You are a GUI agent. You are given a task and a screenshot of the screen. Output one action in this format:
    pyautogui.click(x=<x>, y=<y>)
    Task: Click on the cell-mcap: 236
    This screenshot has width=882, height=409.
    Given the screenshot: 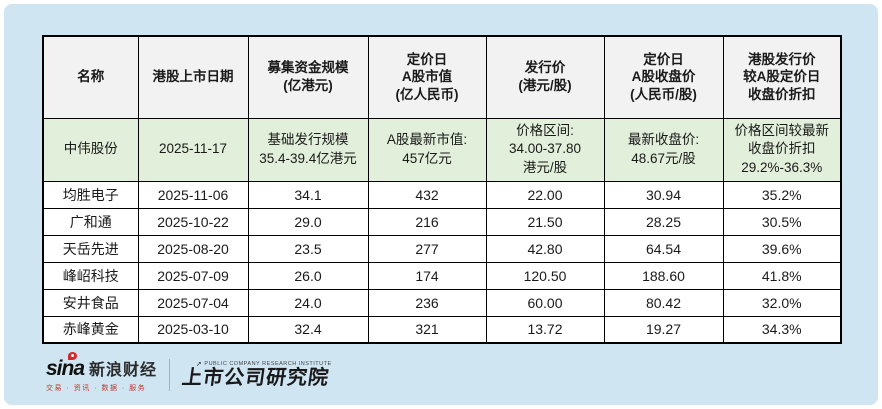 What is the action you would take?
    pyautogui.click(x=427, y=302)
    